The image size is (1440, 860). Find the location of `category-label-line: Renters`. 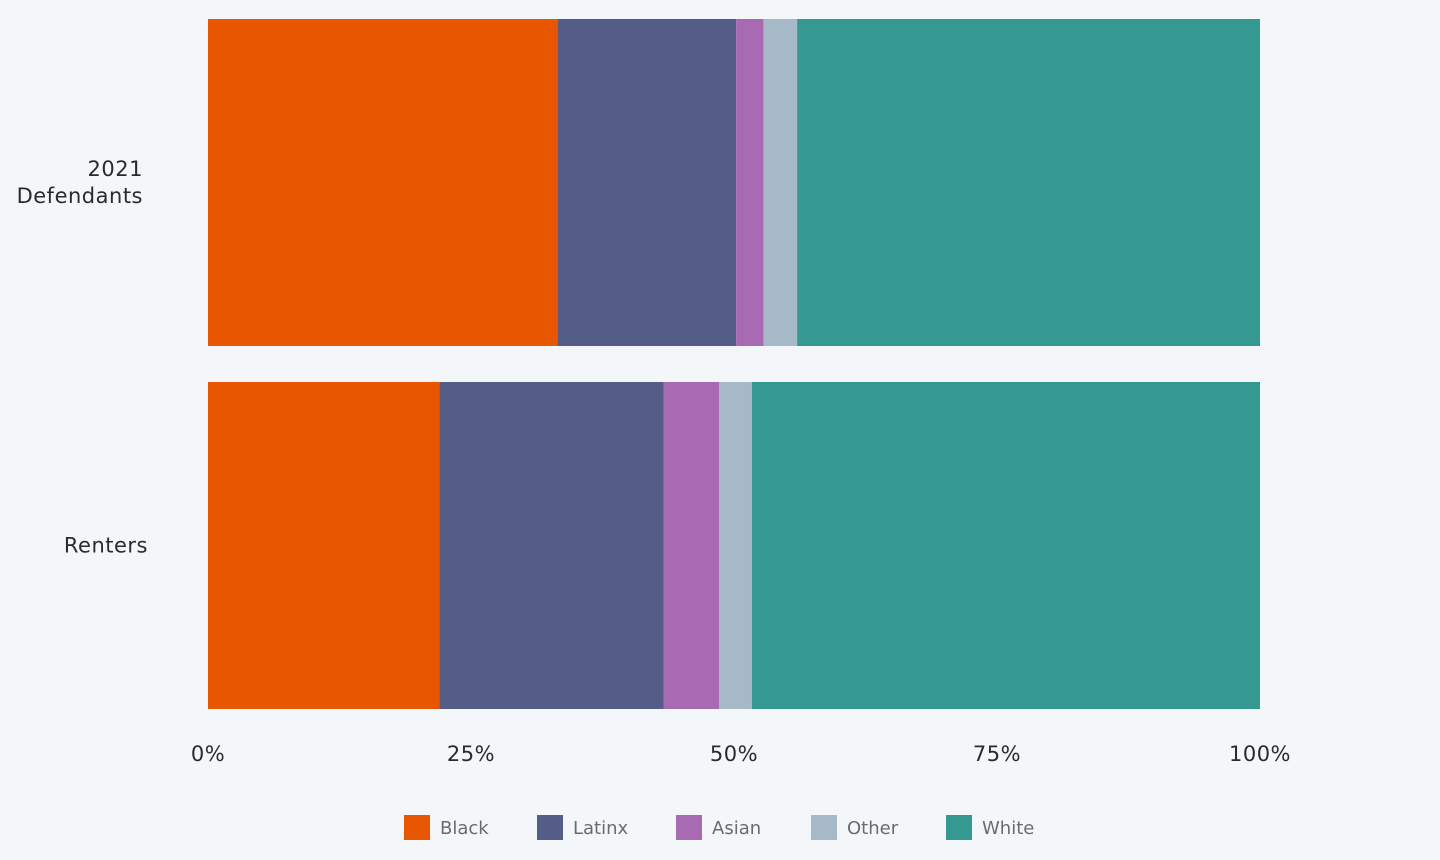

category-label-line: Renters is located at coordinates (106, 546).